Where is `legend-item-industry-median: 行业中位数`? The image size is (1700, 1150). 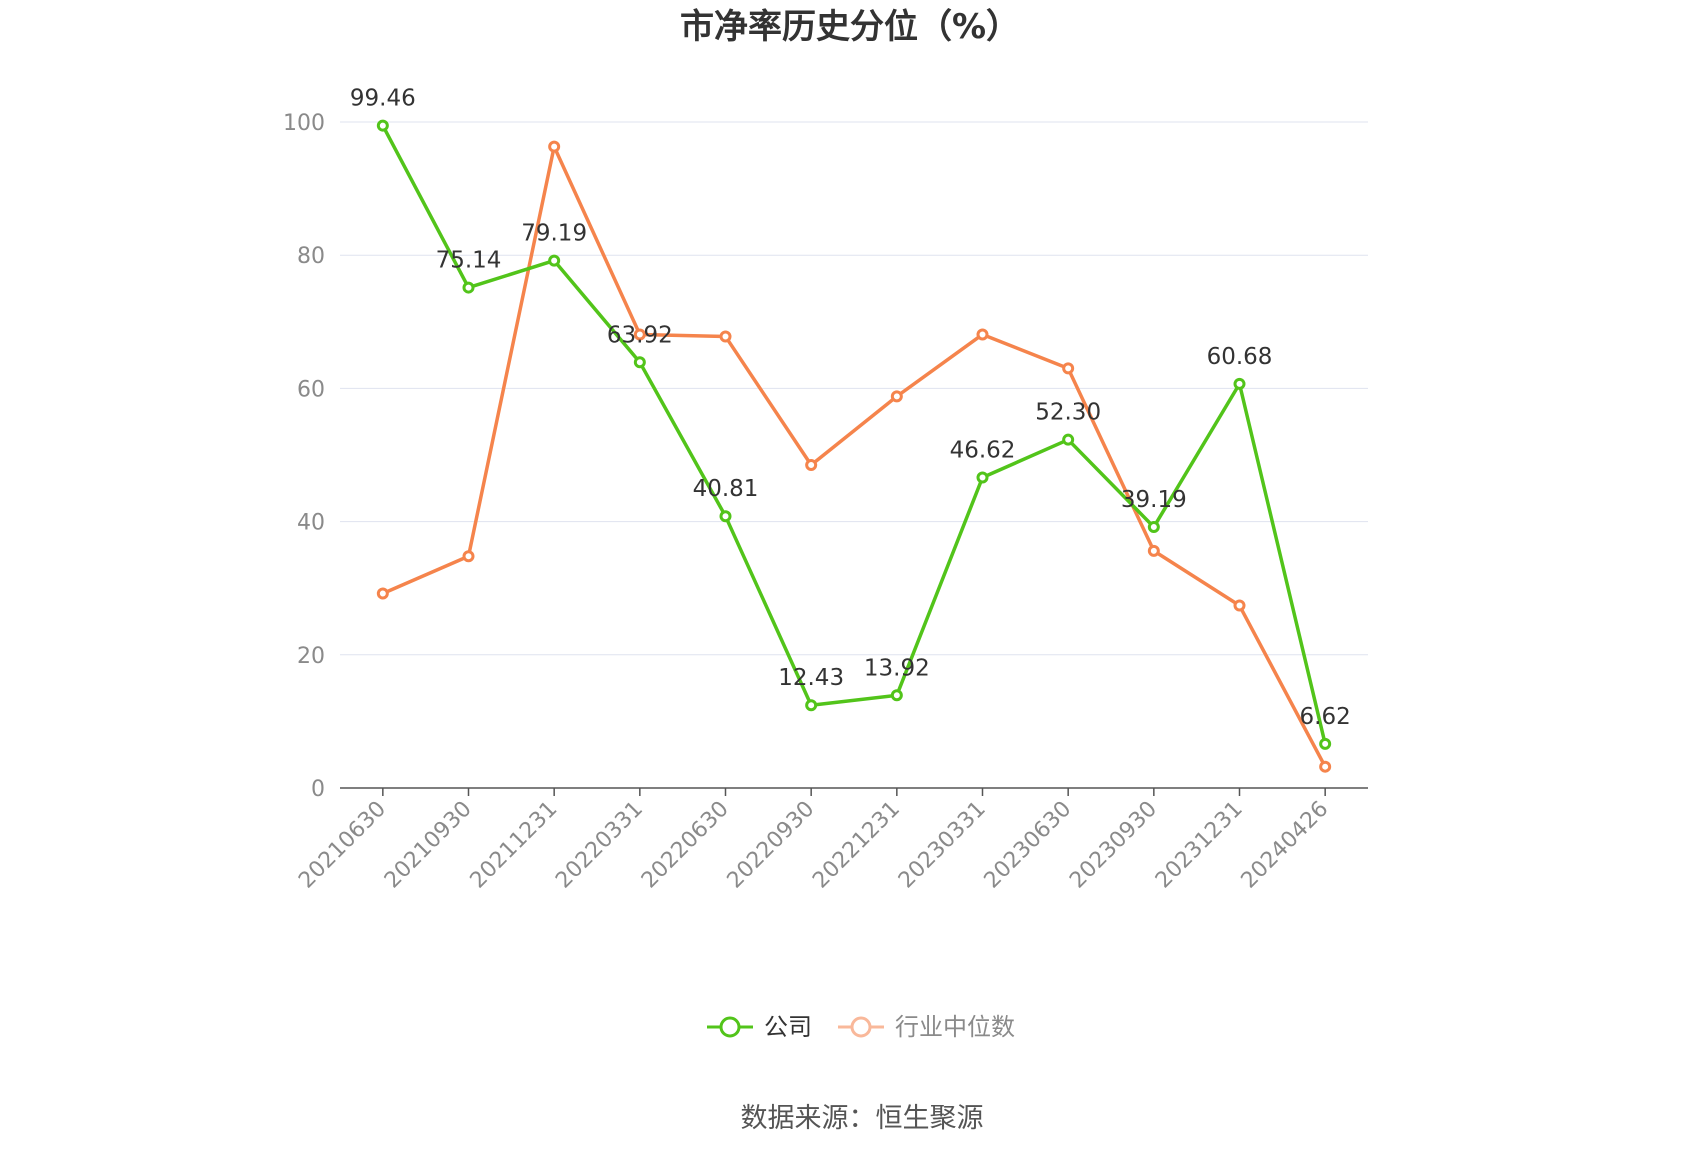
legend-item-industry-median: 行业中位数 is located at coordinates (926, 1027).